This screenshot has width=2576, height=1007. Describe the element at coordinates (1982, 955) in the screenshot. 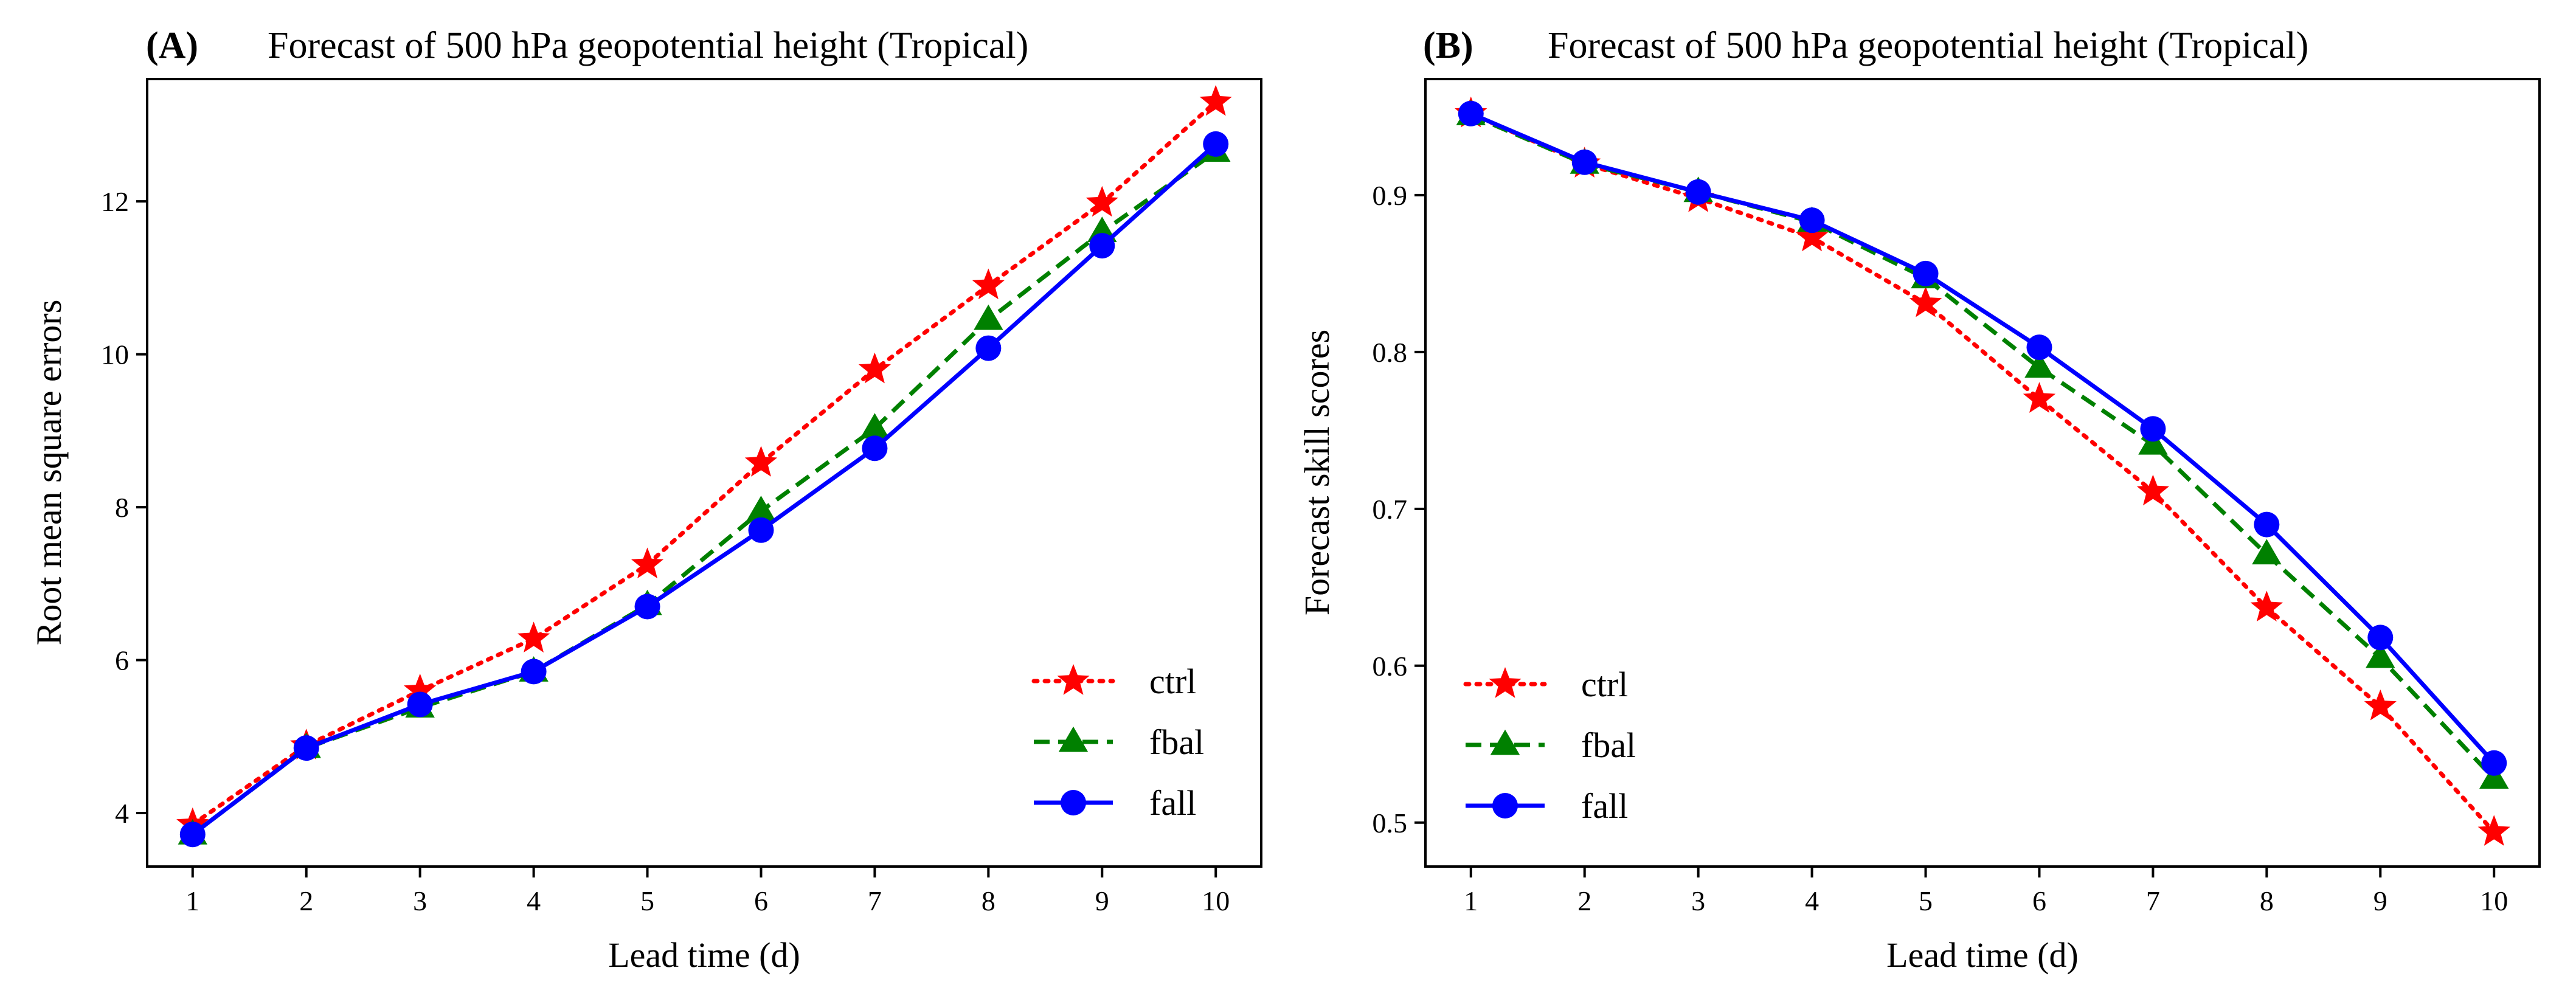

I see `panel-b-x-label: Lead time (d)` at that location.